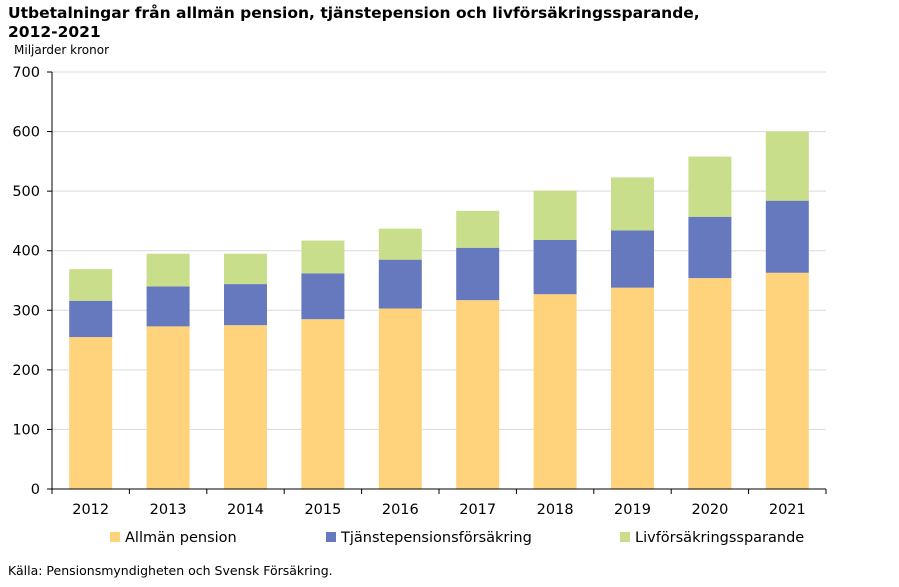 The width and height of the screenshot is (899, 587). Describe the element at coordinates (400, 510) in the screenshot. I see `x-tick-label: 2016` at that location.